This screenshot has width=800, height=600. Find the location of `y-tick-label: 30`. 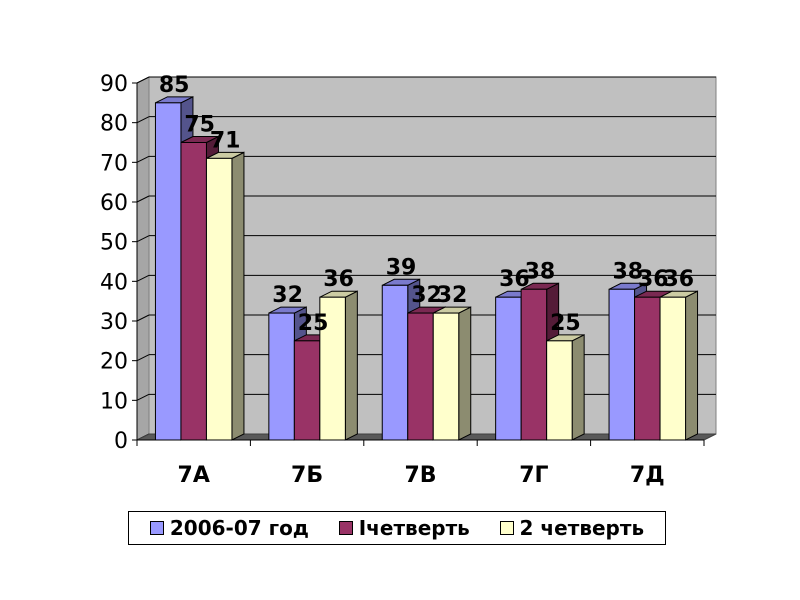

y-tick-label: 30 is located at coordinates (114, 322).